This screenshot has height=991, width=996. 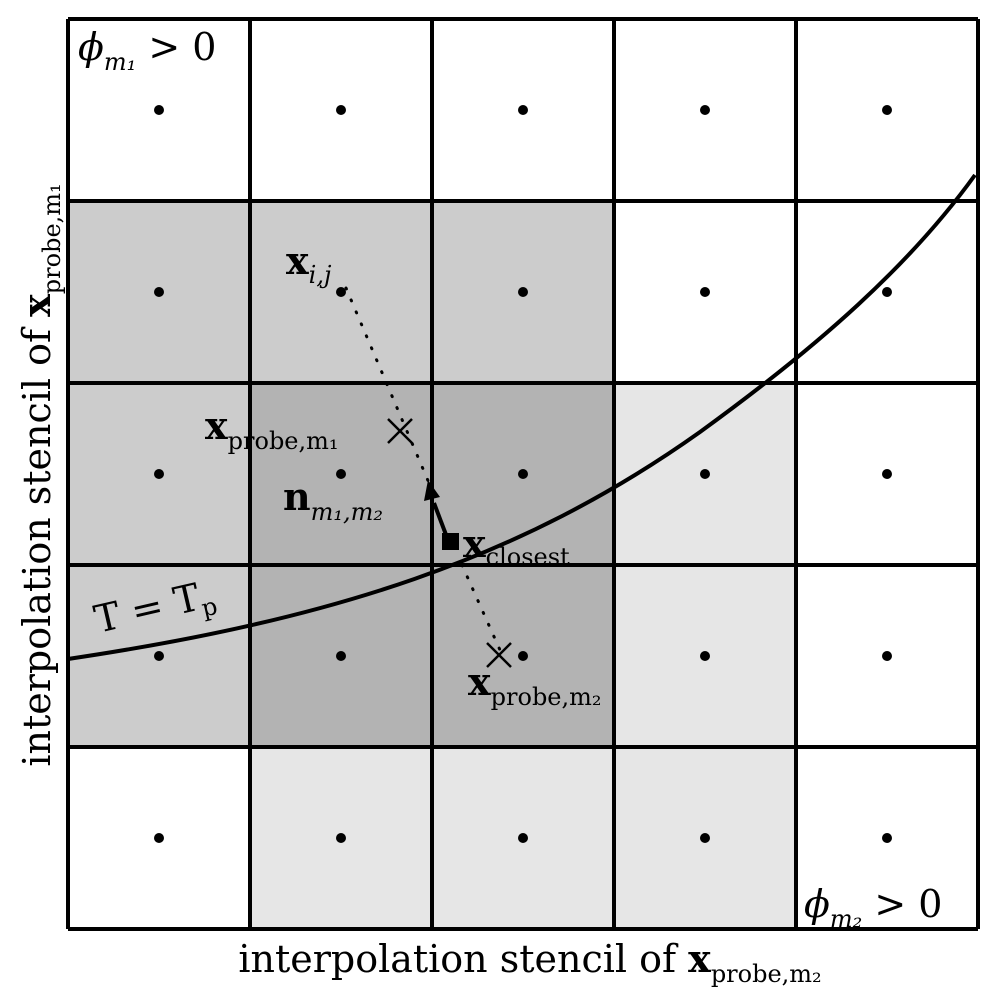 What do you see at coordinates (450, 541) in the screenshot?
I see `closest-point-marker` at bounding box center [450, 541].